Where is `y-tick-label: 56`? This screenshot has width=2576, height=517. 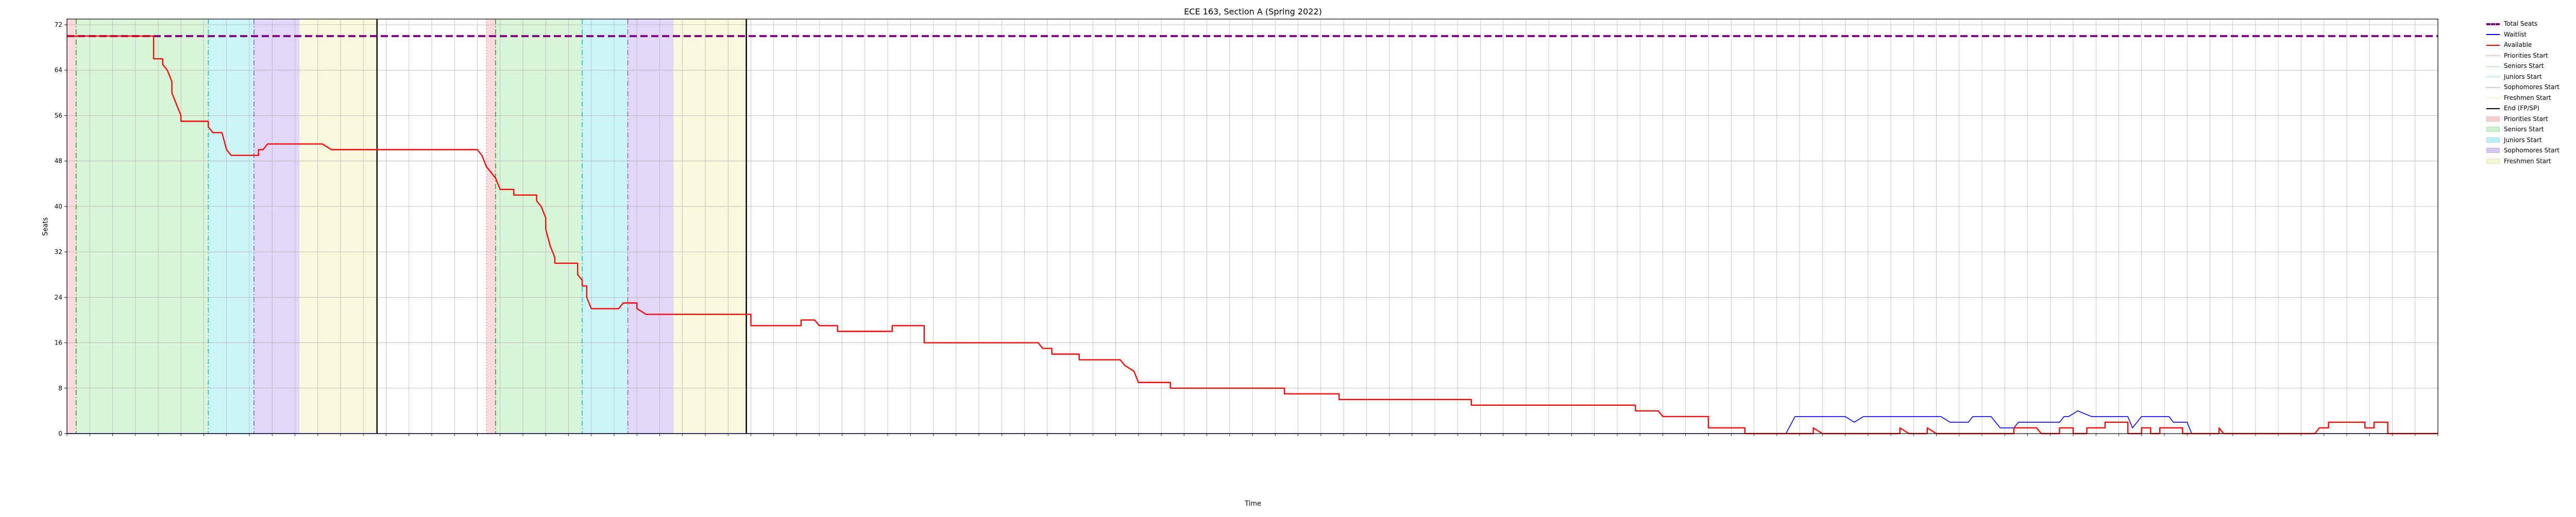
y-tick-label: 56 is located at coordinates (59, 115).